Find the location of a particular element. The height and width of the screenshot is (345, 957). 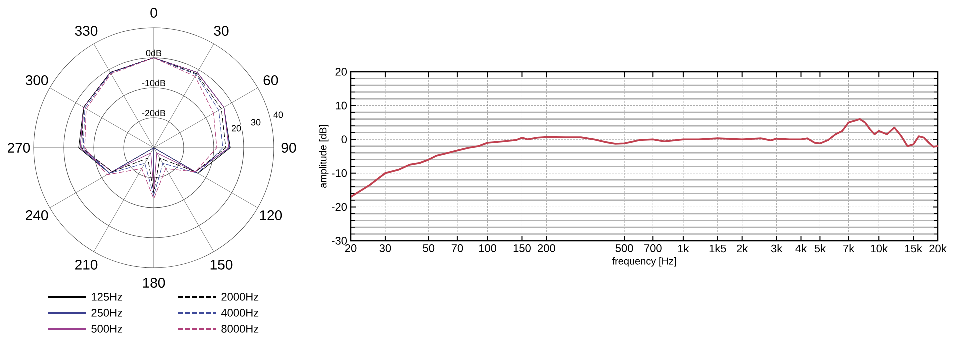

x-tick-label: 20 is located at coordinates (351, 248).